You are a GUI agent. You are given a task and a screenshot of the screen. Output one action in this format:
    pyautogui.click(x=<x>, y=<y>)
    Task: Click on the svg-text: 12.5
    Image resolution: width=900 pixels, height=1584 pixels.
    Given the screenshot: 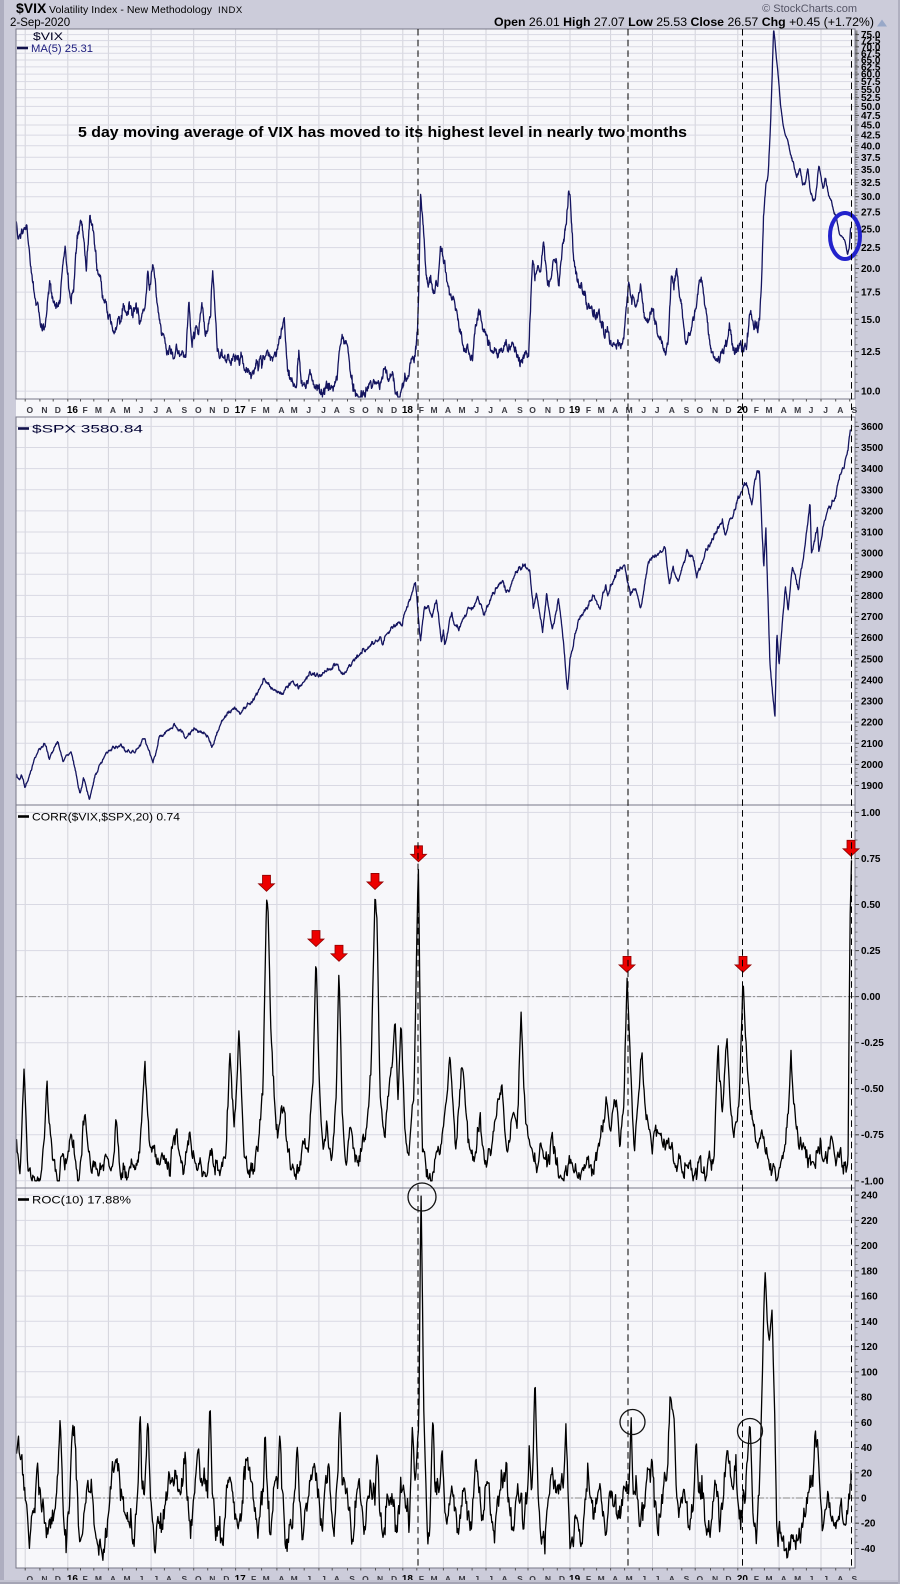 What is the action you would take?
    pyautogui.click(x=871, y=352)
    